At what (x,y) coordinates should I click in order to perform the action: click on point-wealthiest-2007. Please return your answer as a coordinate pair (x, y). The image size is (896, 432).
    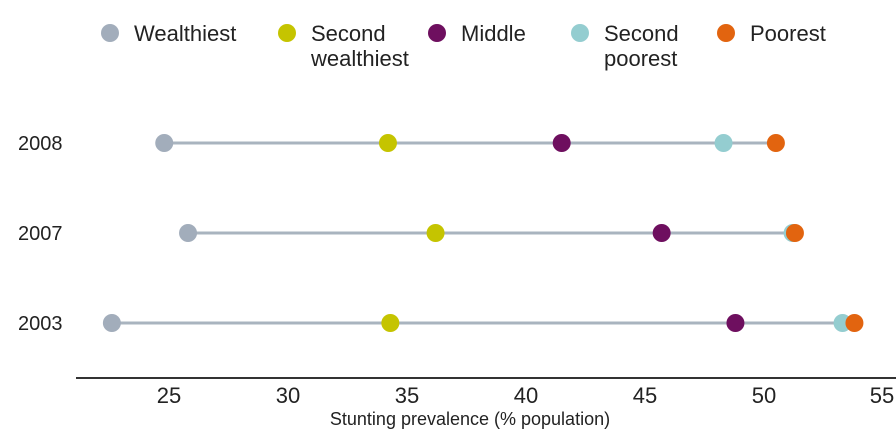
    Looking at the image, I should click on (188, 233).